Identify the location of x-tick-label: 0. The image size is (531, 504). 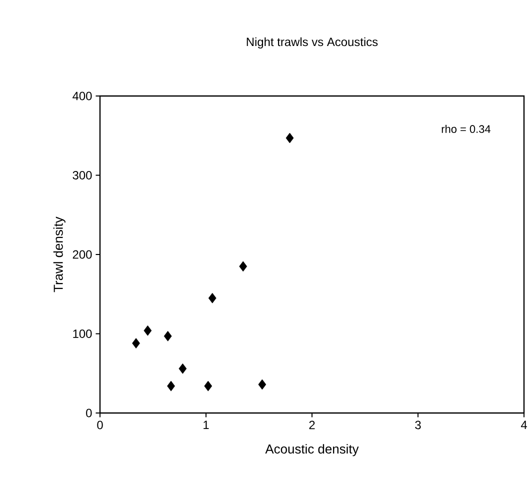
(100, 425).